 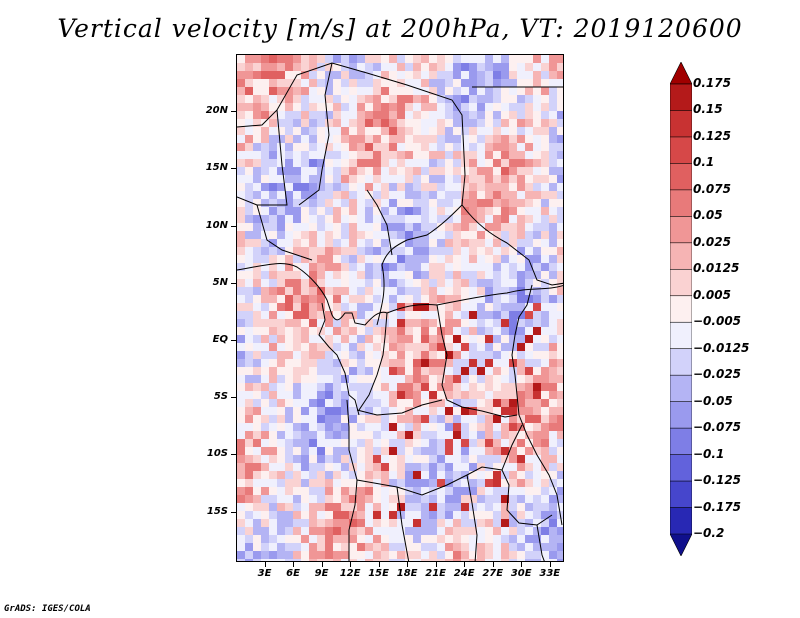 I want to click on lon-tick, so click(x=465, y=564).